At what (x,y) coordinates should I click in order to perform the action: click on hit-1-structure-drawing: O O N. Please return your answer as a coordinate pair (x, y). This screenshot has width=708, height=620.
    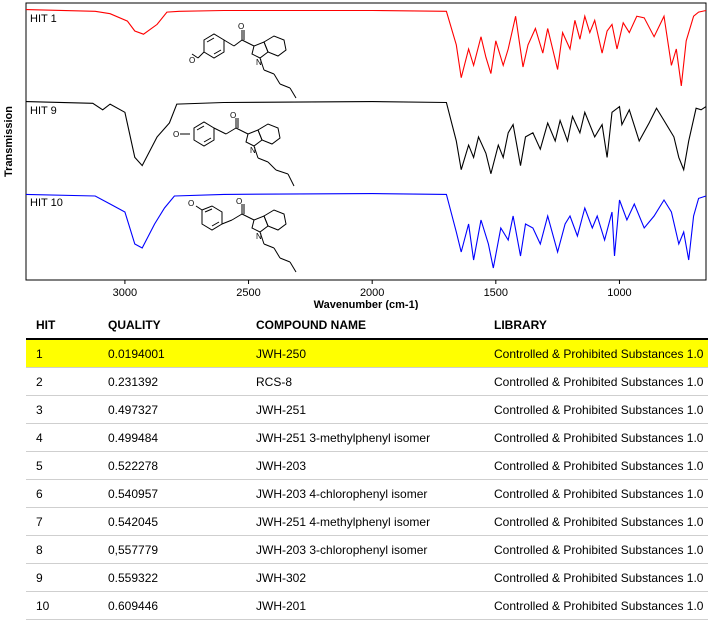
    Looking at the image, I should click on (243, 60).